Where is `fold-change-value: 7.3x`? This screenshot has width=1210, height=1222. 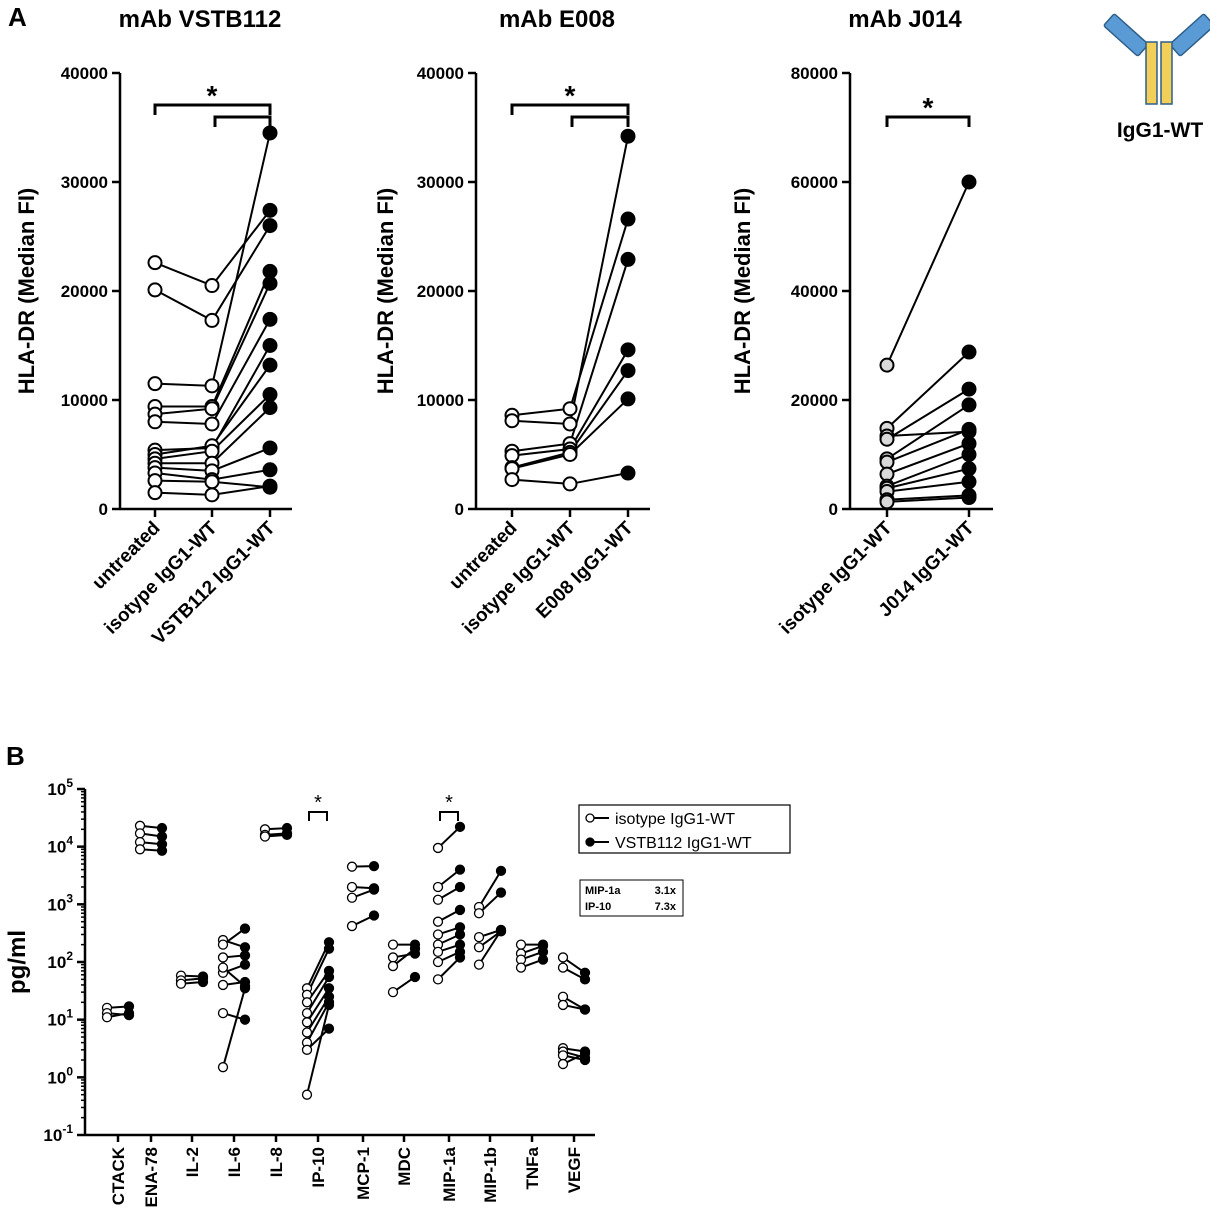 fold-change-value: 7.3x is located at coordinates (666, 907).